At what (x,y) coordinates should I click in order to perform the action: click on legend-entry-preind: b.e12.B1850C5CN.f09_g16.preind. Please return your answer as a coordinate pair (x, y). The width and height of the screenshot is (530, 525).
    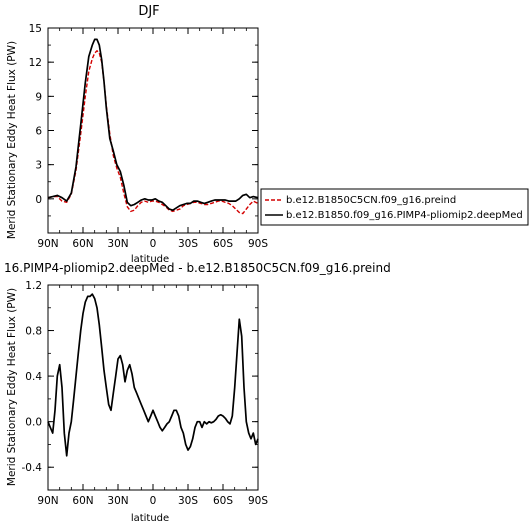
    Looking at the image, I should click on (371, 200).